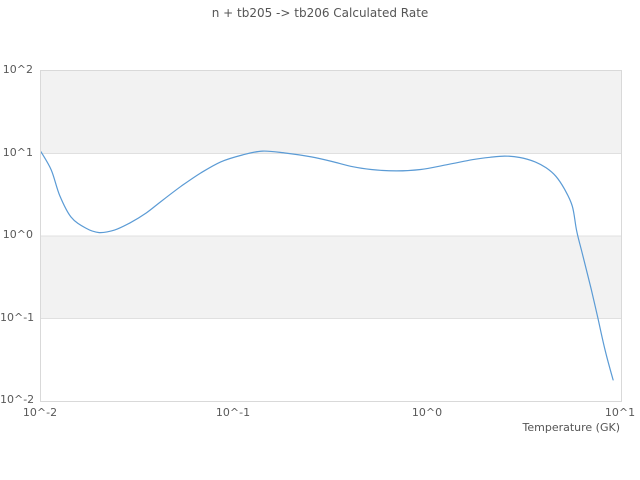  Describe the element at coordinates (571, 427) in the screenshot. I see `x-axis-label: Temperature (GK)` at that location.